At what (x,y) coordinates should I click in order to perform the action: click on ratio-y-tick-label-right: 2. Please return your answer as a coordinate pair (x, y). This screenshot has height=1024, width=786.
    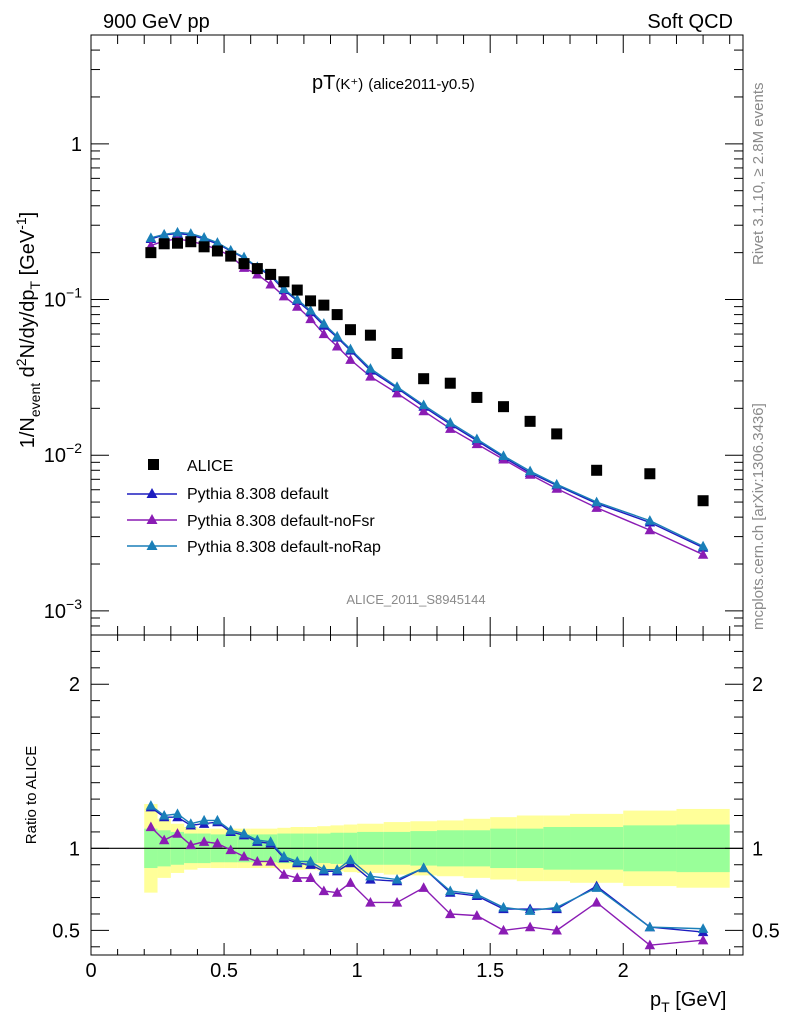
    Looking at the image, I should click on (757, 685).